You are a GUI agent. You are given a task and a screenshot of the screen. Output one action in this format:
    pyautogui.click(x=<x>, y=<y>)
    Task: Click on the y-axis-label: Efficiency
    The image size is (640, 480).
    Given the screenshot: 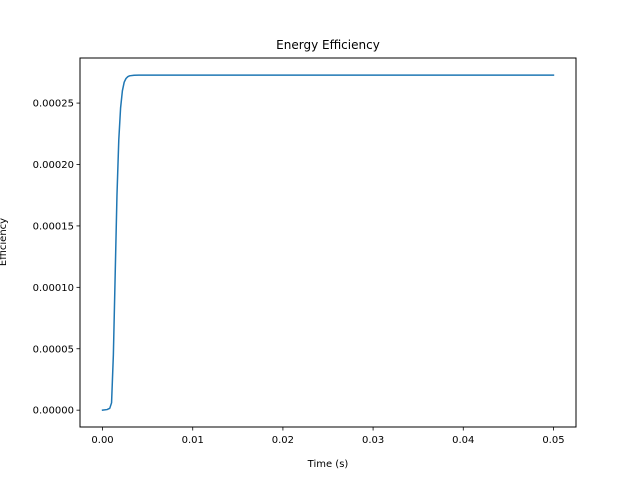 What is the action you would take?
    pyautogui.click(x=4, y=242)
    